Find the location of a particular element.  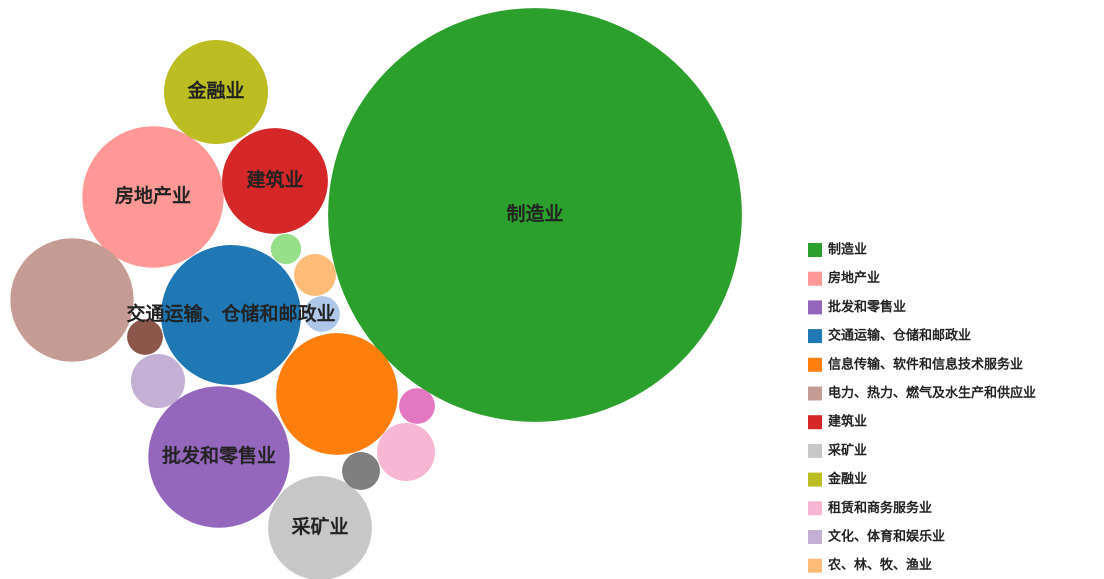

legend-label: 采矿业 is located at coordinates (847, 450).